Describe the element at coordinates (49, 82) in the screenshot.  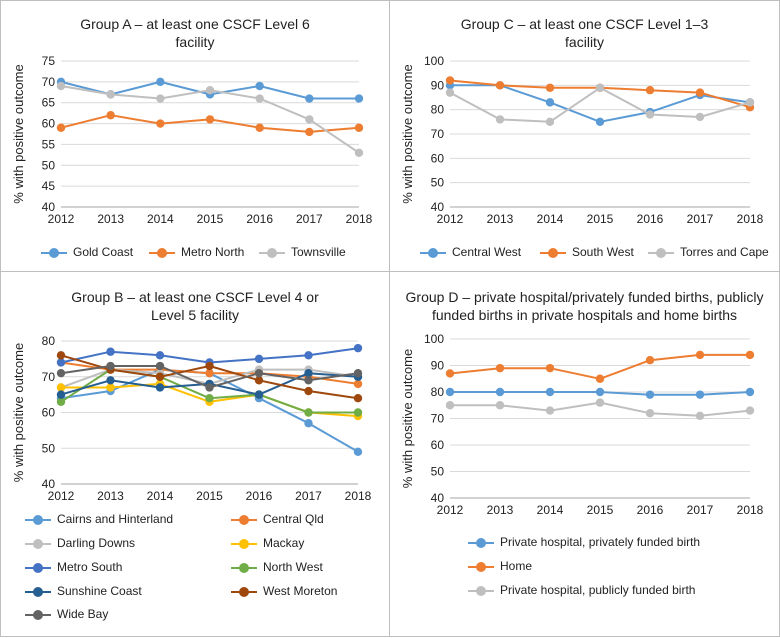
I see `y-tick-label: 70` at that location.